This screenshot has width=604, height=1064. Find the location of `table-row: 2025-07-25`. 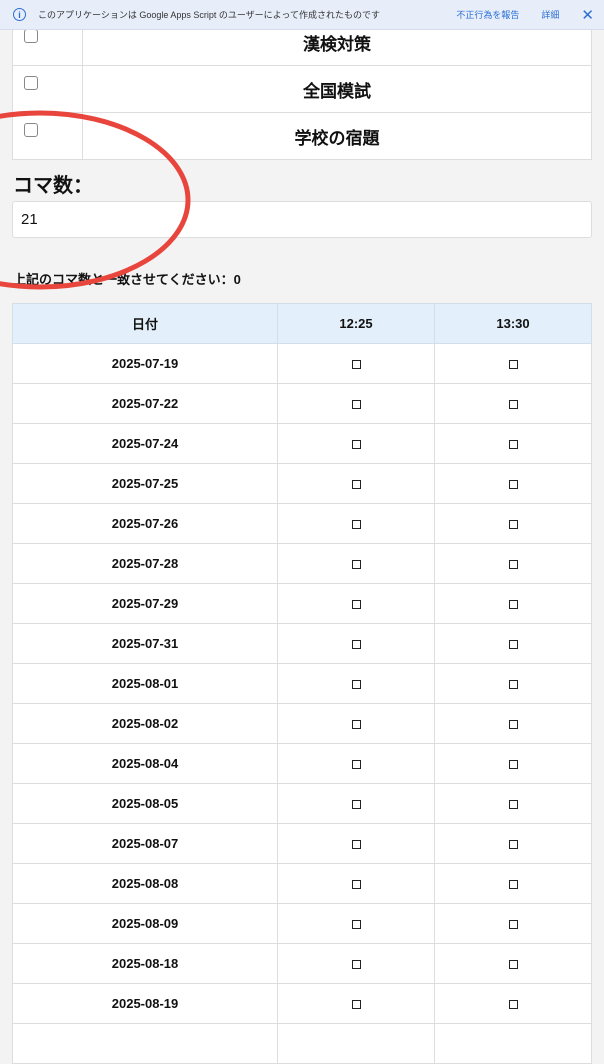

table-row: 2025-07-25 is located at coordinates (302, 483).